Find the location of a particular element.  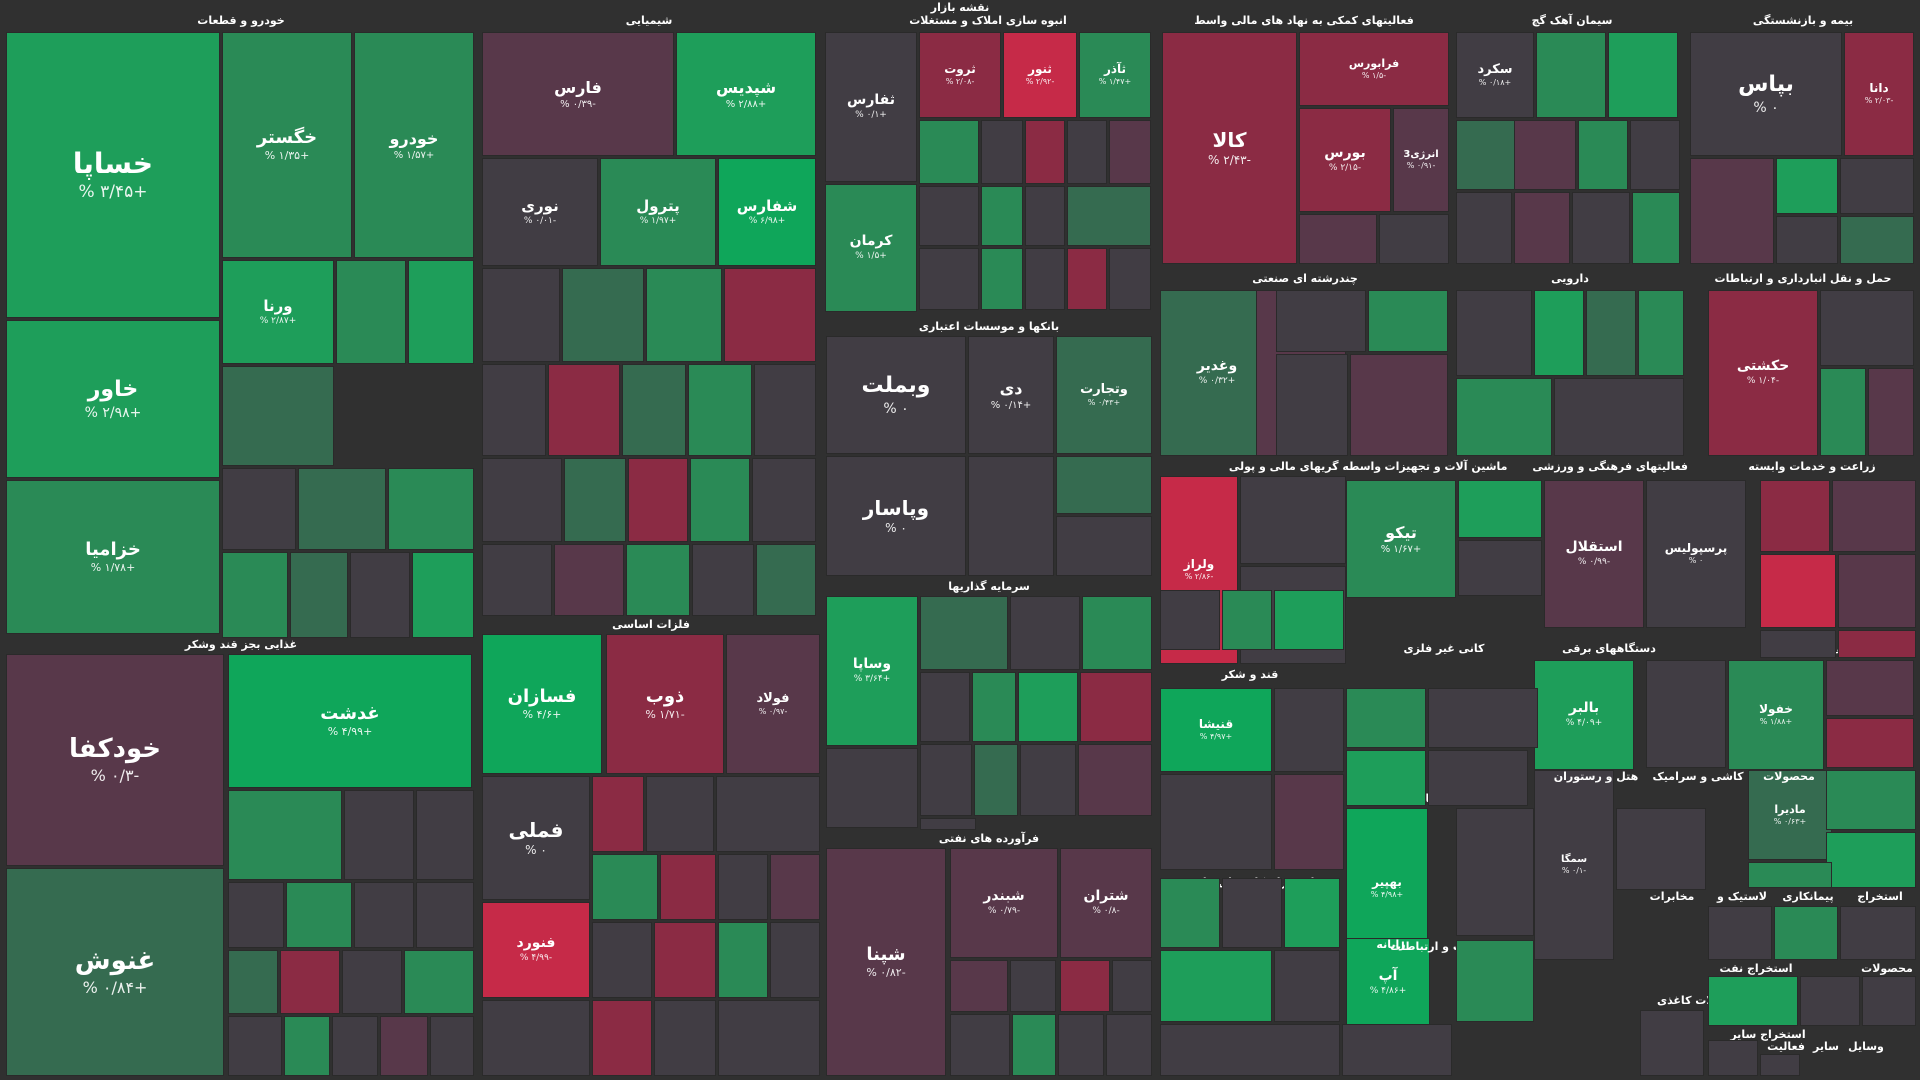

stock-tile: وساپا +۳/۶۴ % is located at coordinates (872, 671).